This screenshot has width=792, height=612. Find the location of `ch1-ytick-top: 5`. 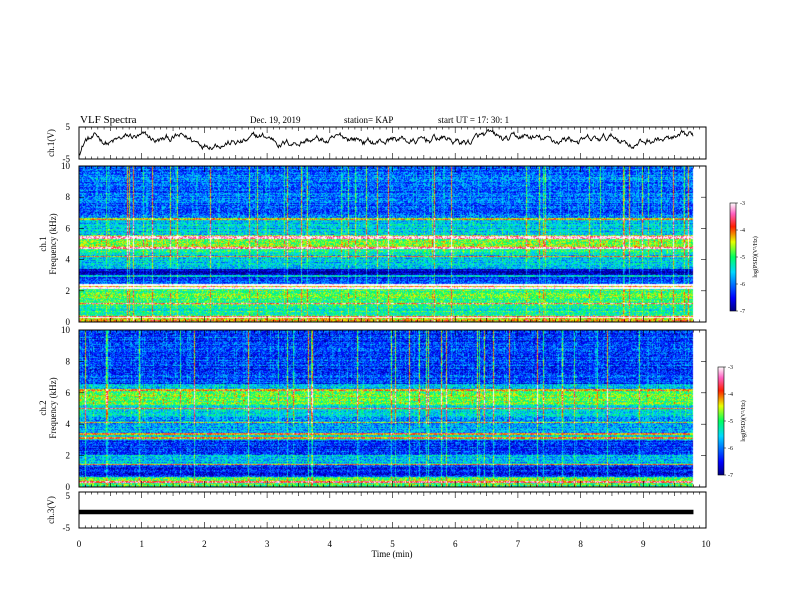

ch1-ytick-top: 5 is located at coordinates (68, 127).